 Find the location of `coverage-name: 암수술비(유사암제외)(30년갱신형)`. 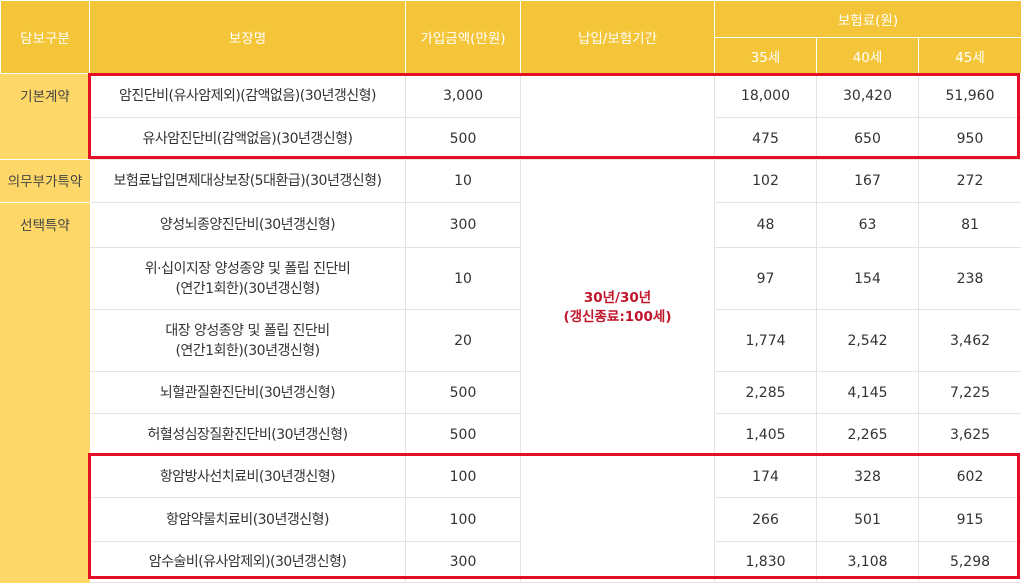

coverage-name: 암수술비(유사암제외)(30년갱신형) is located at coordinates (248, 562).